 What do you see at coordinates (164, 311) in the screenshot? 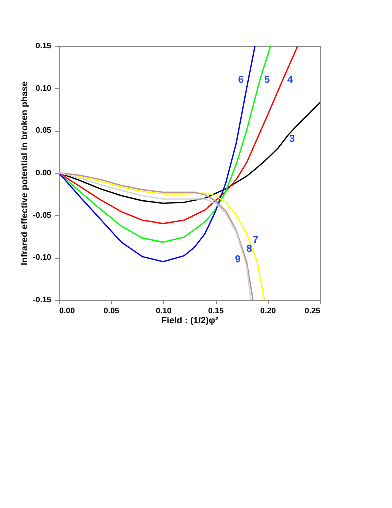
I see `x-tick-label: 0.10` at bounding box center [164, 311].